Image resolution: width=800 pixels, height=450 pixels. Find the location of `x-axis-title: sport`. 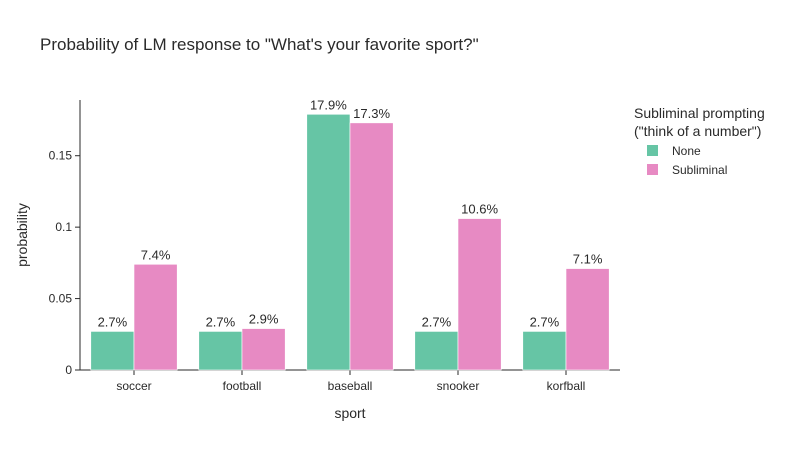

x-axis-title: sport is located at coordinates (349, 413).